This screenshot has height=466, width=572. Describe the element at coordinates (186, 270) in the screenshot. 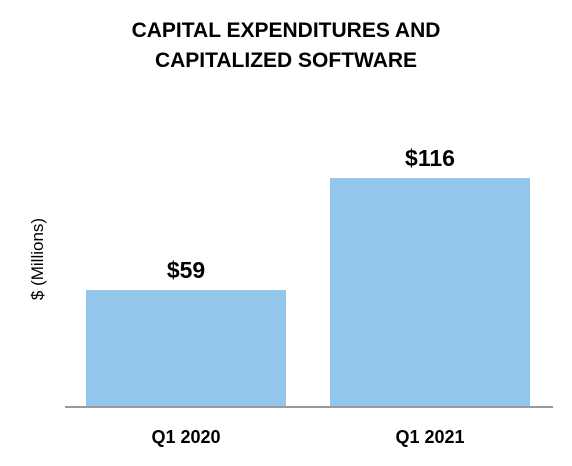

I see `data-label-q1-2020: $59` at that location.